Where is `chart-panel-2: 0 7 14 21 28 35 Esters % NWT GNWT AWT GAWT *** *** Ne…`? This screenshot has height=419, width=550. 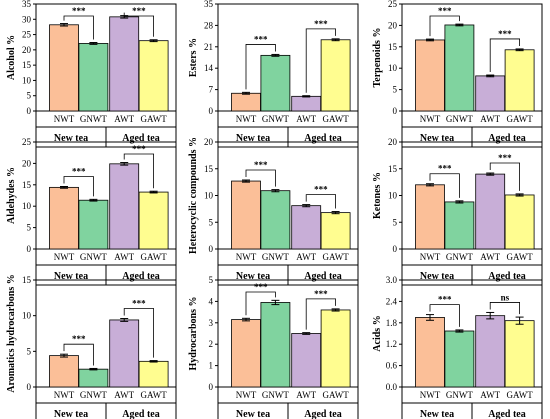
chart-panel-2: 0 7 14 21 28 35 Esters % NWT GNWT AWT GAWT *** *** Ne… is located at coordinates (273, 74).